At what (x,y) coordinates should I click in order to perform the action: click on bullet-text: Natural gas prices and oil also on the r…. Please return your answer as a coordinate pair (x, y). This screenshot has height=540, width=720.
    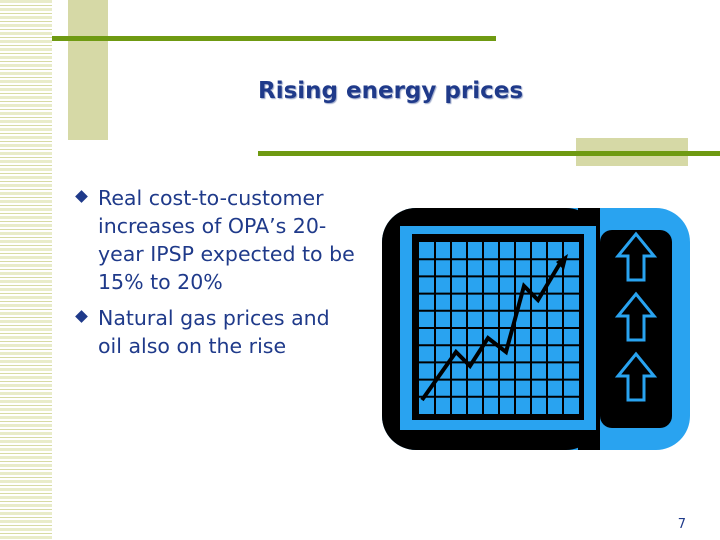
    Looking at the image, I should click on (214, 332).